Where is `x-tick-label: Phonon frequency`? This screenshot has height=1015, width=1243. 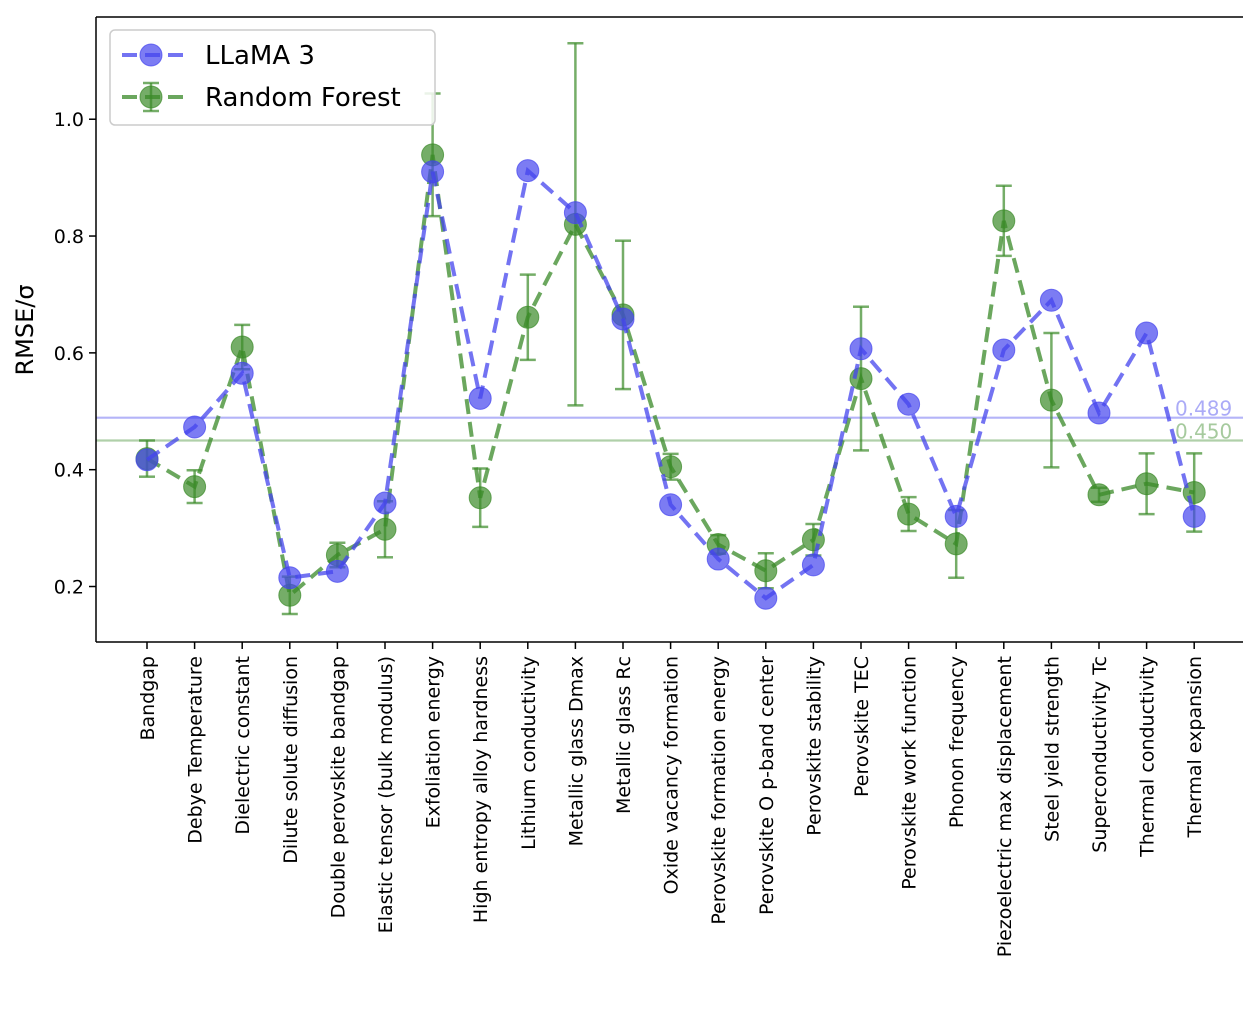
x-tick-label: Phonon frequency is located at coordinates (957, 742).